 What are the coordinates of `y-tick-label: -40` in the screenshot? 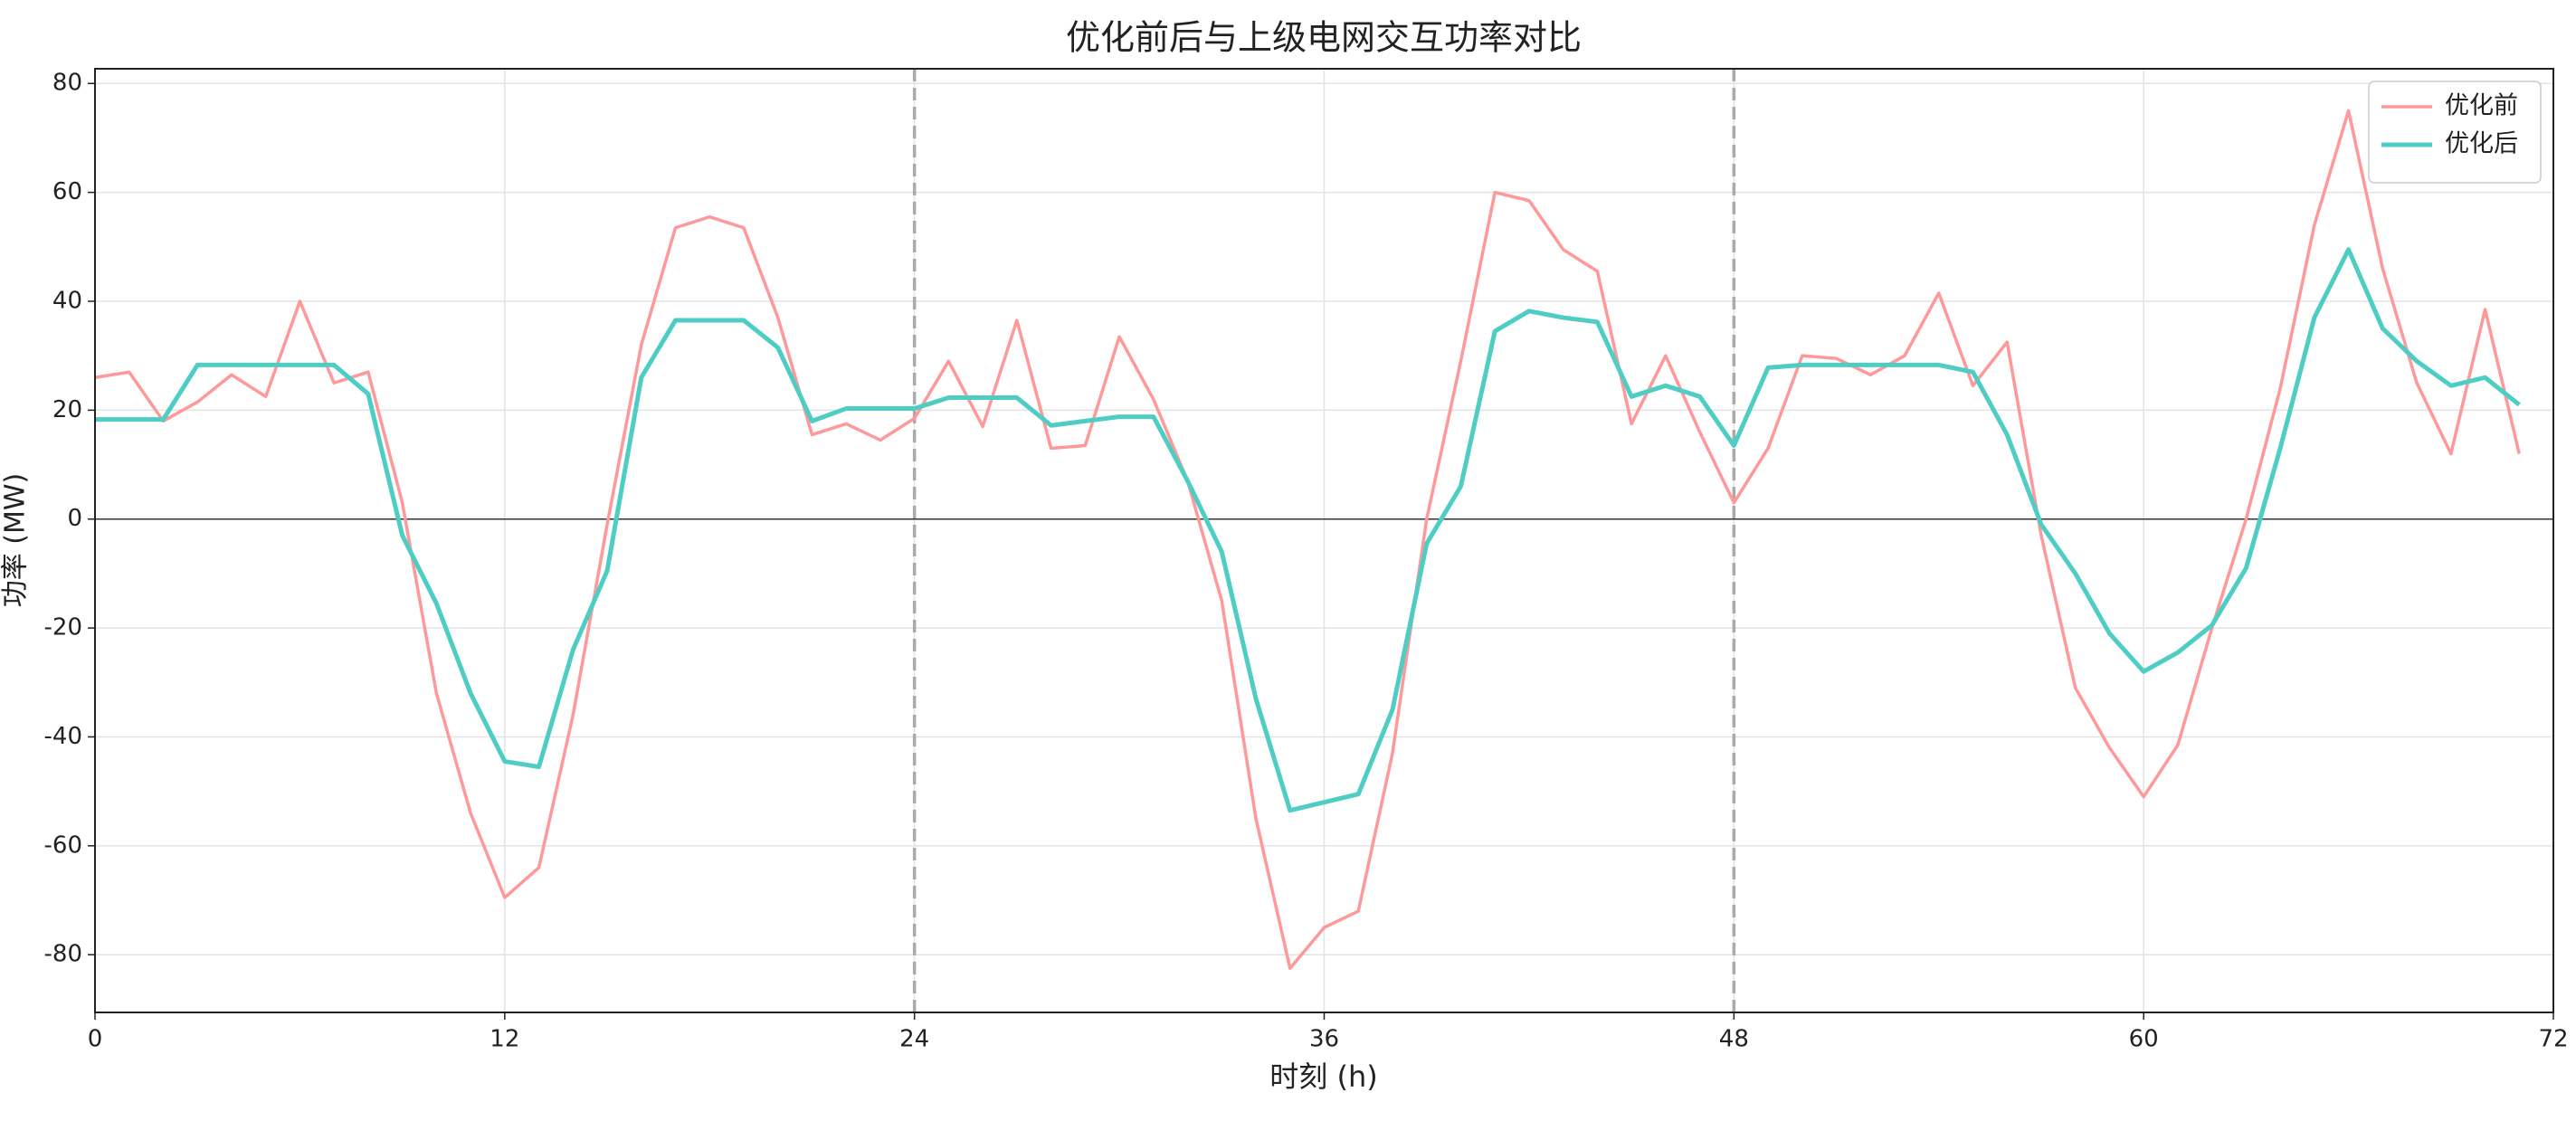 It's located at (63, 737).